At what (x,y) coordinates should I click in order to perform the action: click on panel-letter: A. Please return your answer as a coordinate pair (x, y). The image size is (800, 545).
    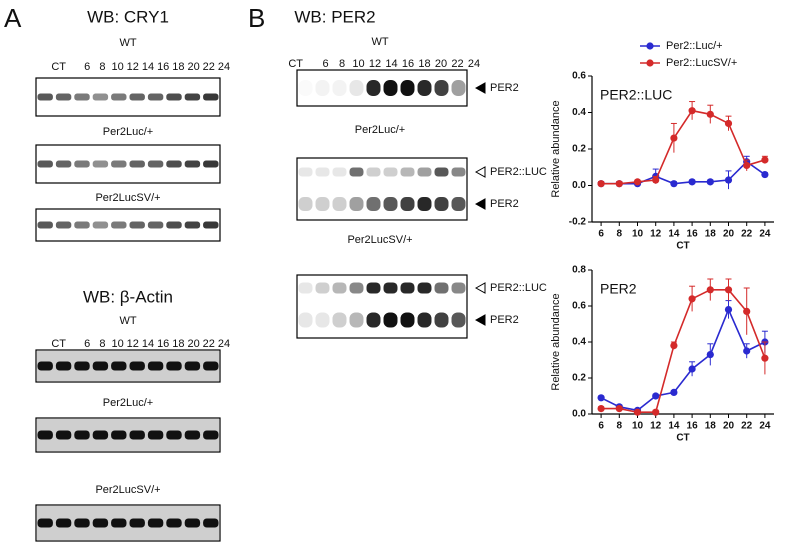
    Looking at the image, I should click on (13, 18).